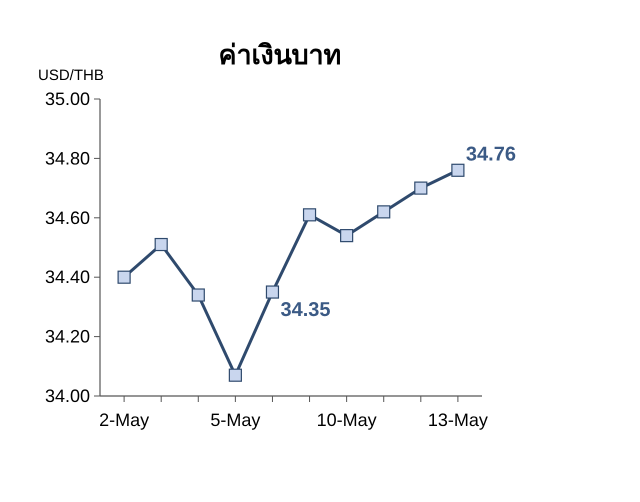 Image resolution: width=640 pixels, height=502 pixels. I want to click on x-tick-label: 5-May, so click(235, 420).